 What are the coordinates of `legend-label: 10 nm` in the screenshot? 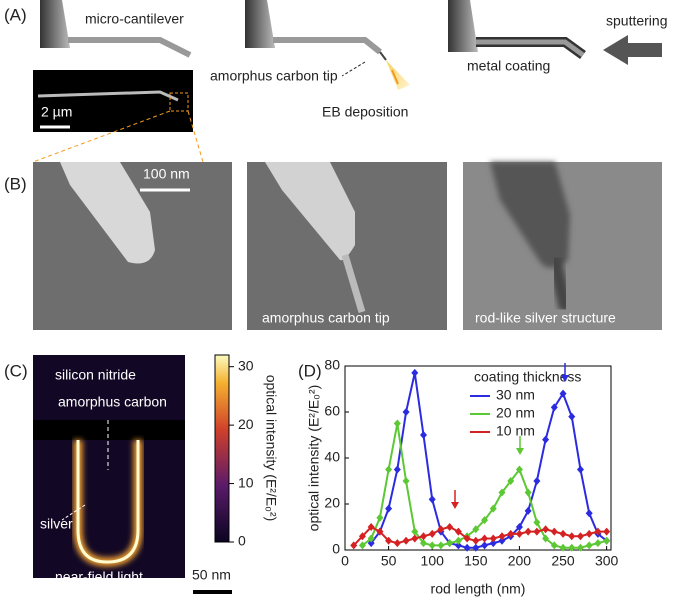 It's located at (515, 431).